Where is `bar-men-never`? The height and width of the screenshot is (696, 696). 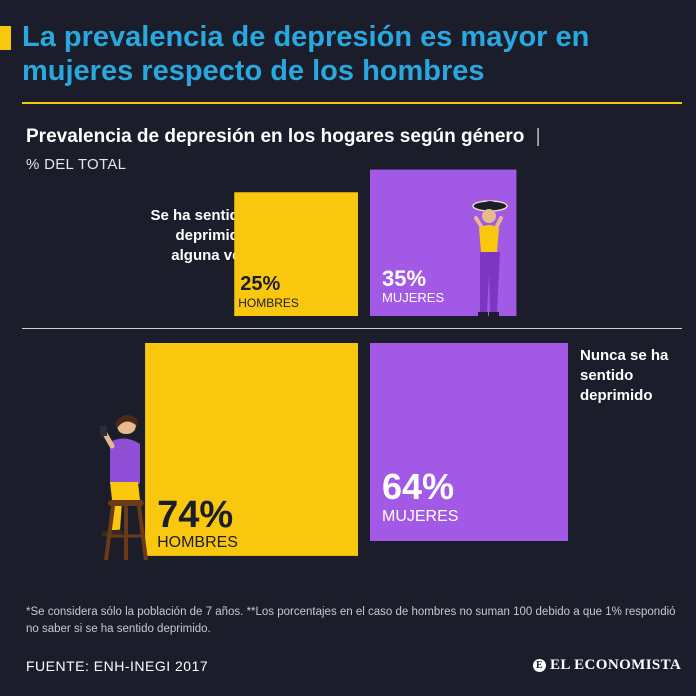 bar-men-never is located at coordinates (251, 449).